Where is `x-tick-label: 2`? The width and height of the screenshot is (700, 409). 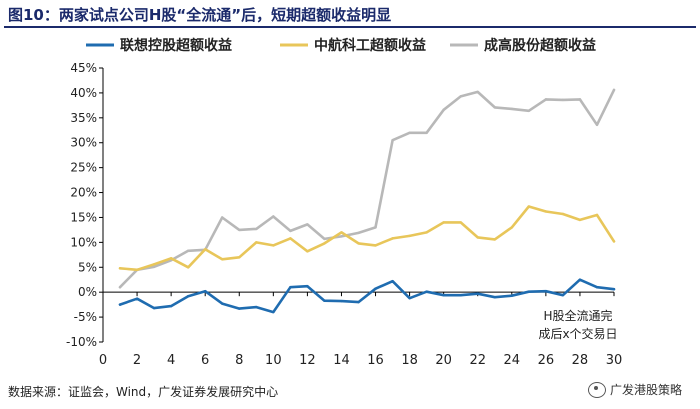
x-tick-label: 2 is located at coordinates (137, 360).